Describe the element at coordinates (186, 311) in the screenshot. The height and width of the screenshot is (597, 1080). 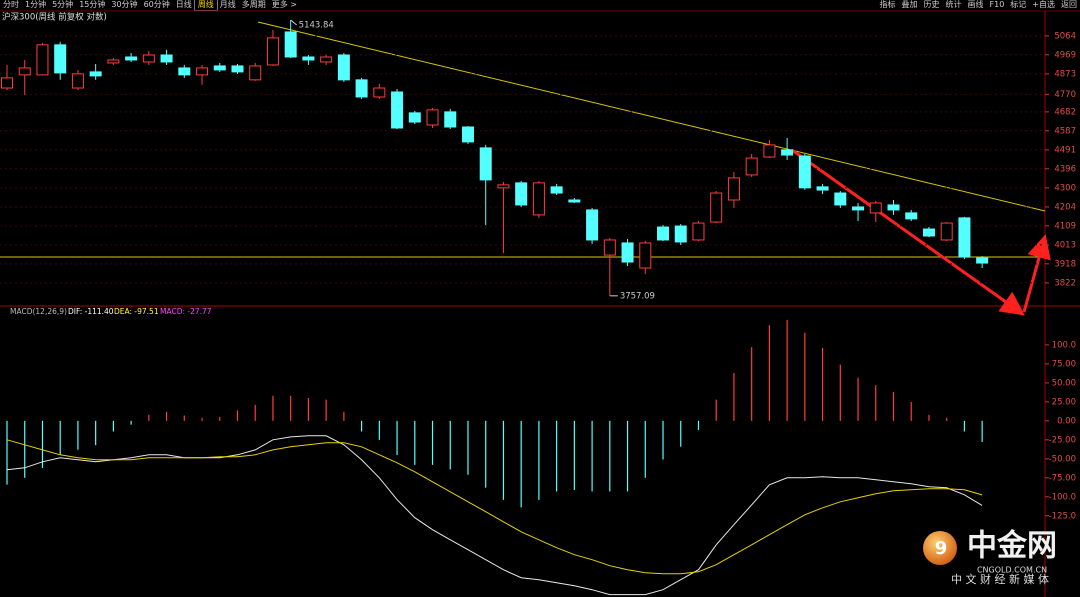
I see `legend-entry: MACD: -27.77` at that location.